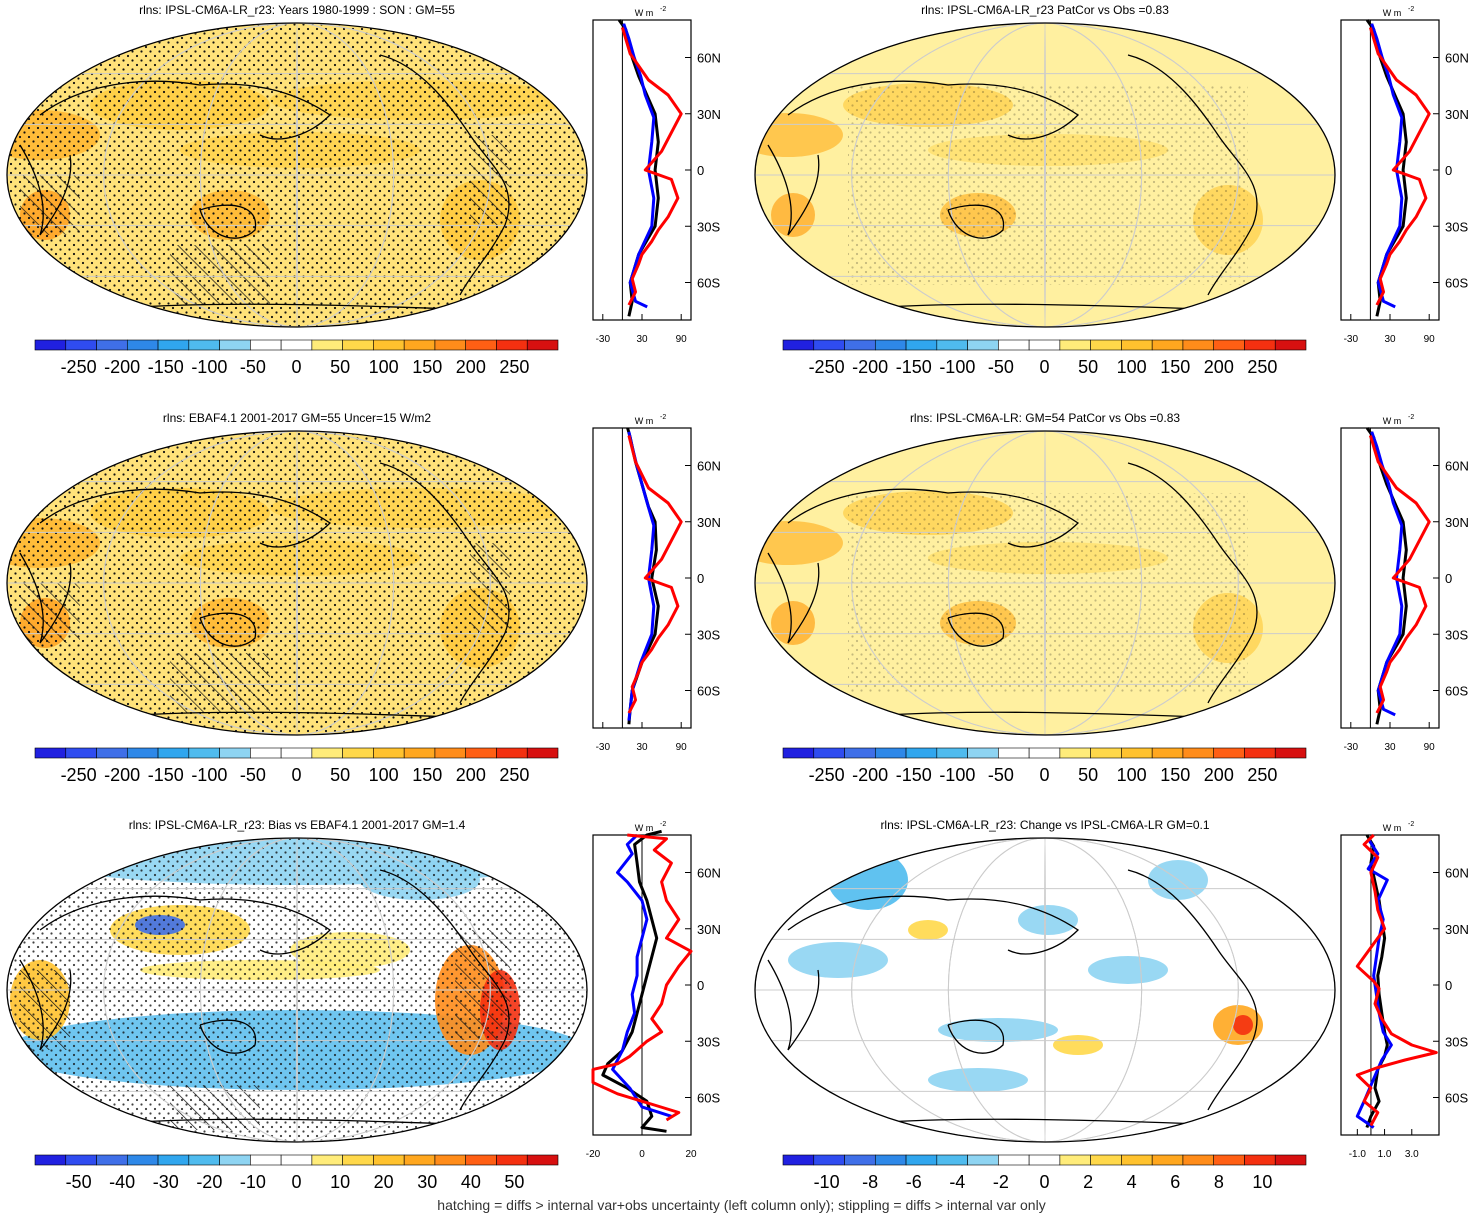 Image resolution: width=1483 pixels, height=1215 pixels. I want to click on x-tick-label: 3.0, so click(1412, 1154).